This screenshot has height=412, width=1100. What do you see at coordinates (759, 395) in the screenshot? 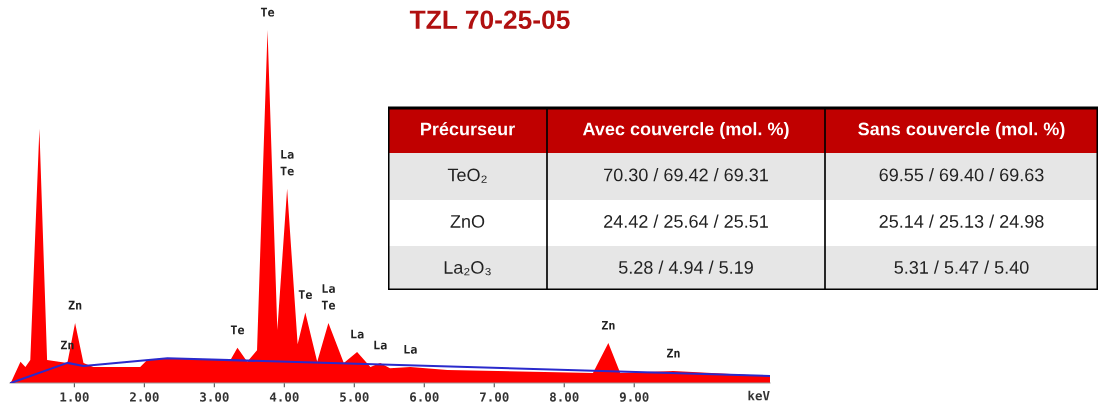
I see `x-axis-title: keV` at bounding box center [759, 395].